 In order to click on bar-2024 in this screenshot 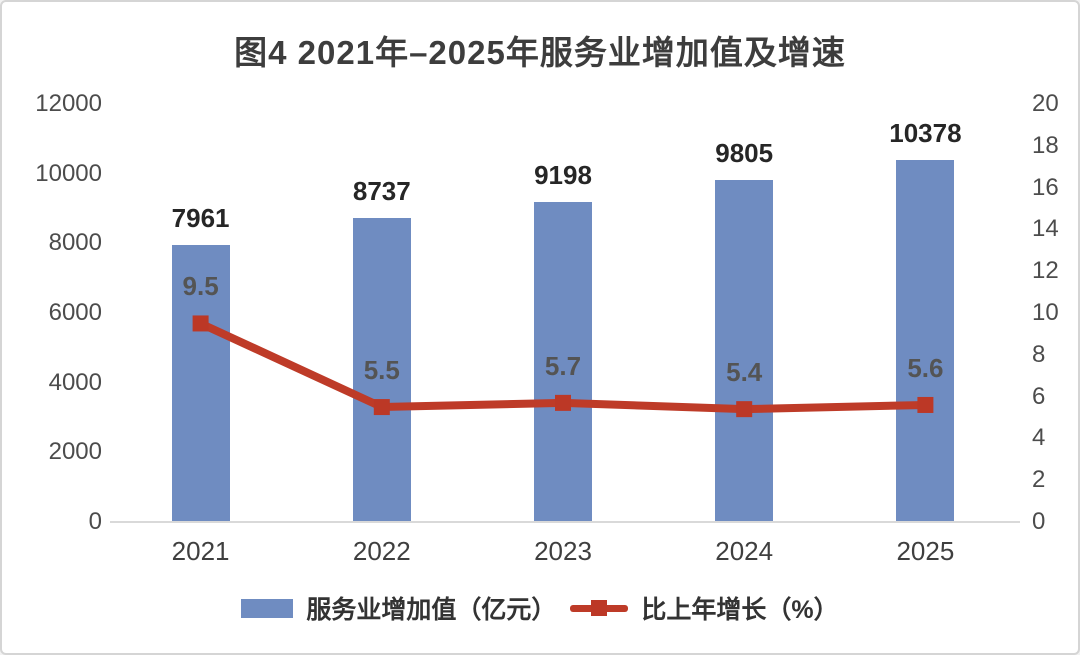, I will do `click(744, 351)`.